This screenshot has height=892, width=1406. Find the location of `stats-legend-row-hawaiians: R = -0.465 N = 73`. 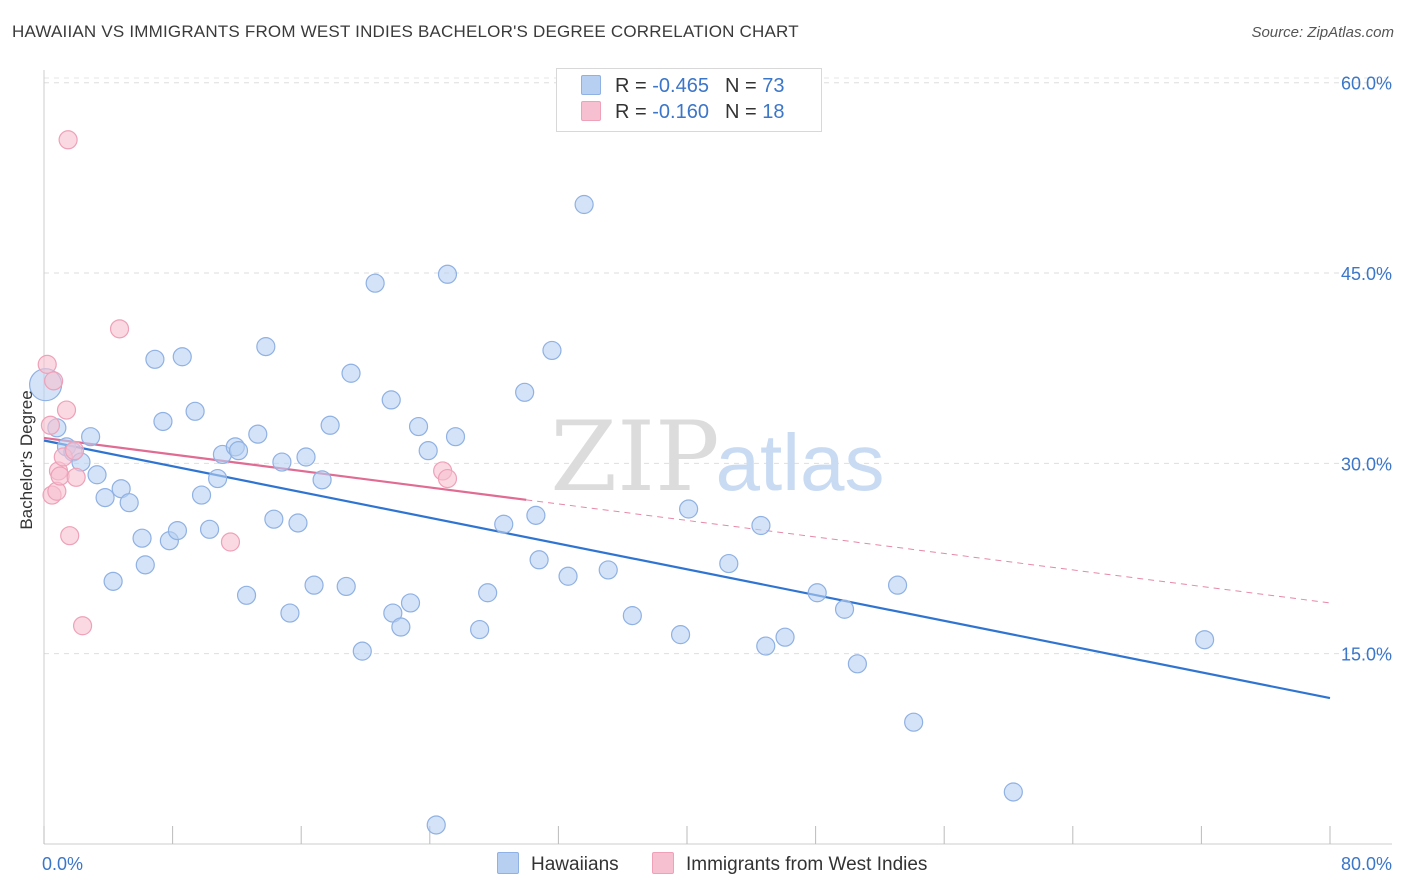

stats-legend-row-hawaiians: R = -0.465 N = 73 is located at coordinates (682, 88).